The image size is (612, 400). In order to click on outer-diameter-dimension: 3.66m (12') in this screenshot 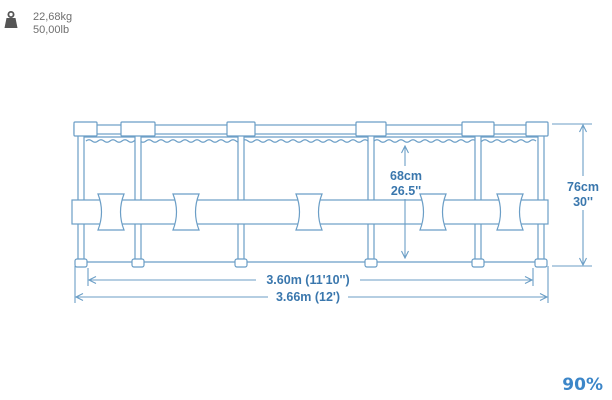, I will do `click(311, 285)`.